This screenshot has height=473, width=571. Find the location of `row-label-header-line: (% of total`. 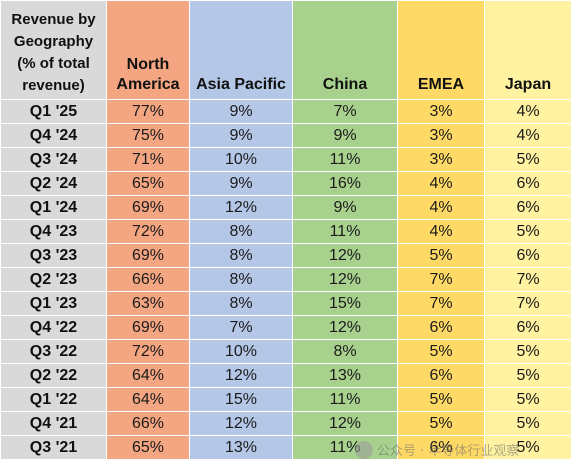

row-label-header-line: (% of total is located at coordinates (53, 63).